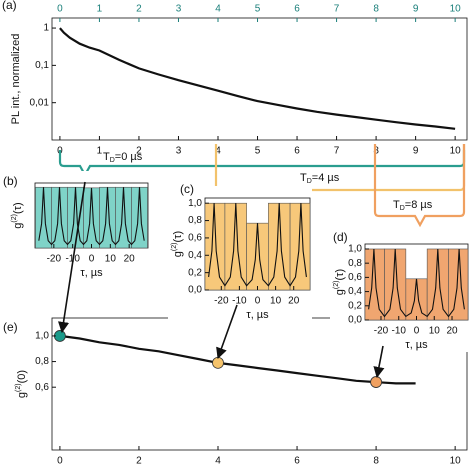 This screenshot has width=474, height=474. Describe the element at coordinates (18, 226) in the screenshot. I see `y-axis-label-part: g` at that location.